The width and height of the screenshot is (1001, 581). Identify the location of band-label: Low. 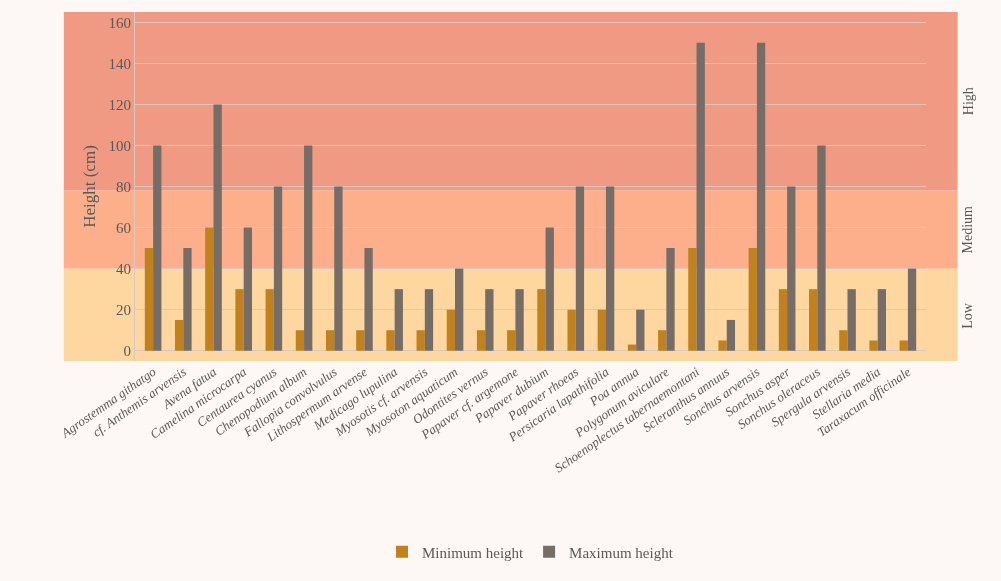
(968, 315).